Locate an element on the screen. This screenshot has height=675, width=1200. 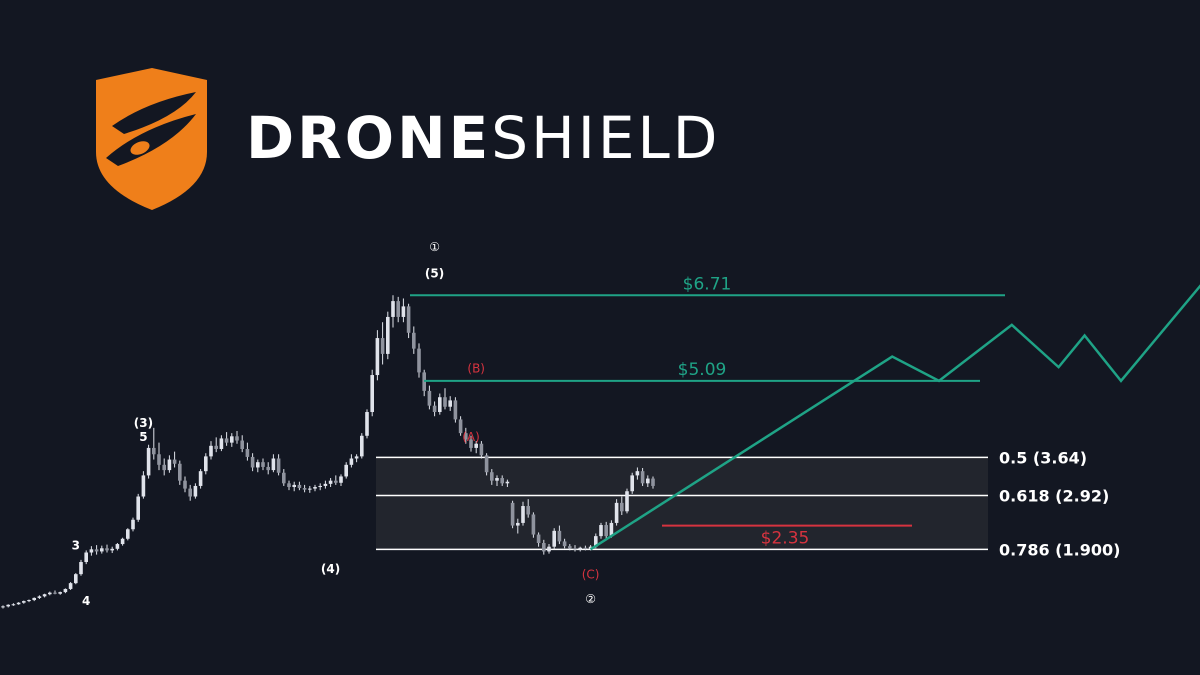
price-level-label: $5.09 is located at coordinates (702, 370).